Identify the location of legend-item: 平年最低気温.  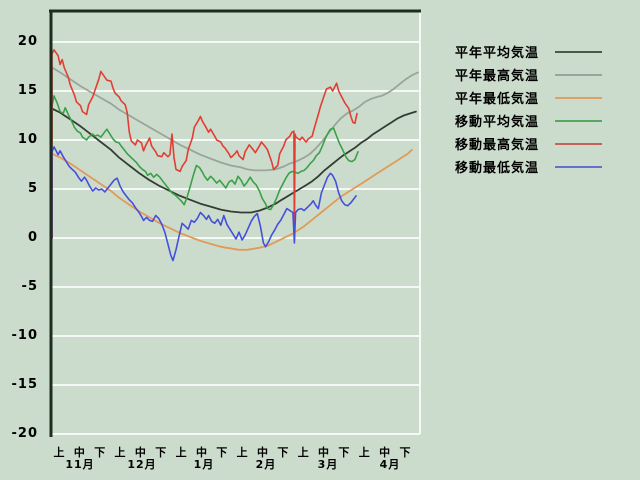
(528, 97).